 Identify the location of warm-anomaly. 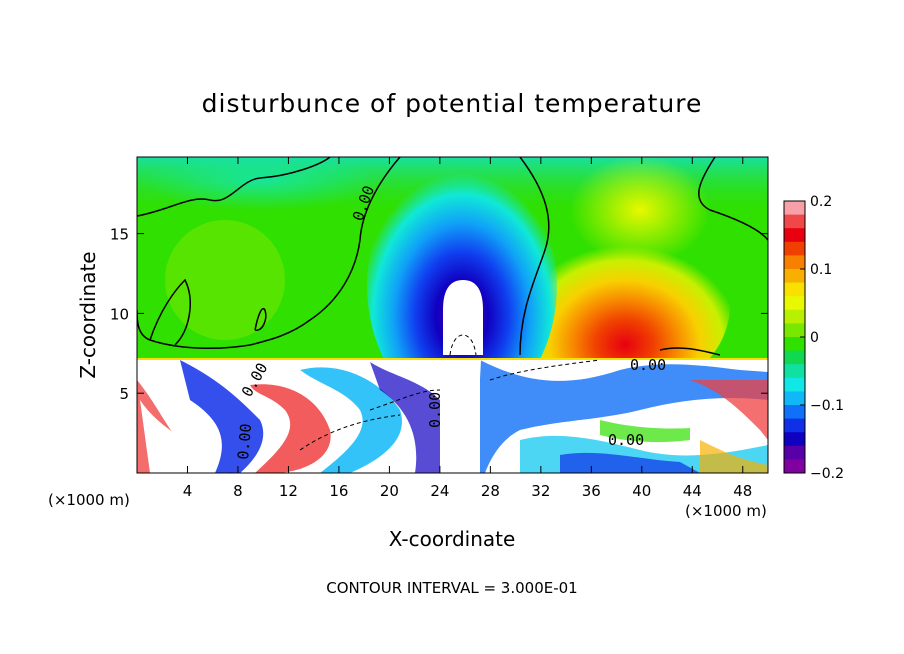
(625, 305).